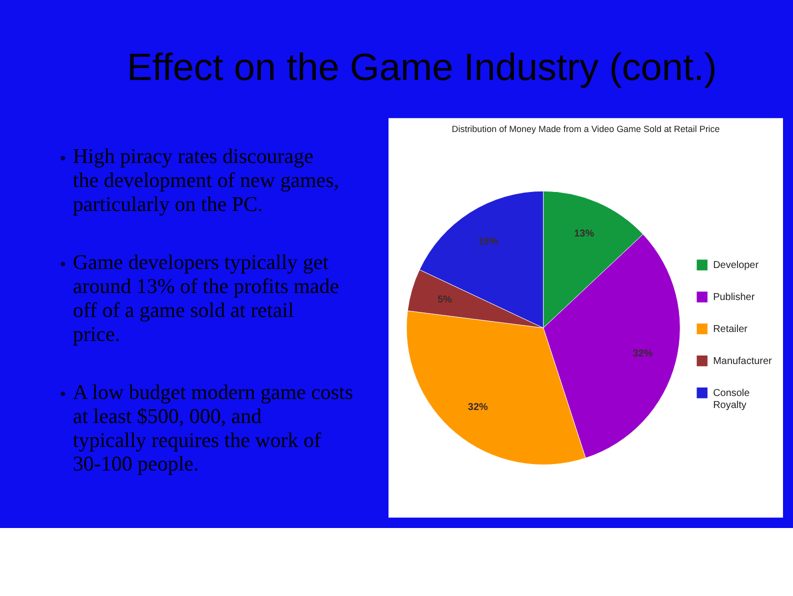 The height and width of the screenshot is (596, 793). Describe the element at coordinates (213, 428) in the screenshot. I see `text: A low budget modern game costs at least $500, 000, and typically requires the work of 30-100 people.` at that location.